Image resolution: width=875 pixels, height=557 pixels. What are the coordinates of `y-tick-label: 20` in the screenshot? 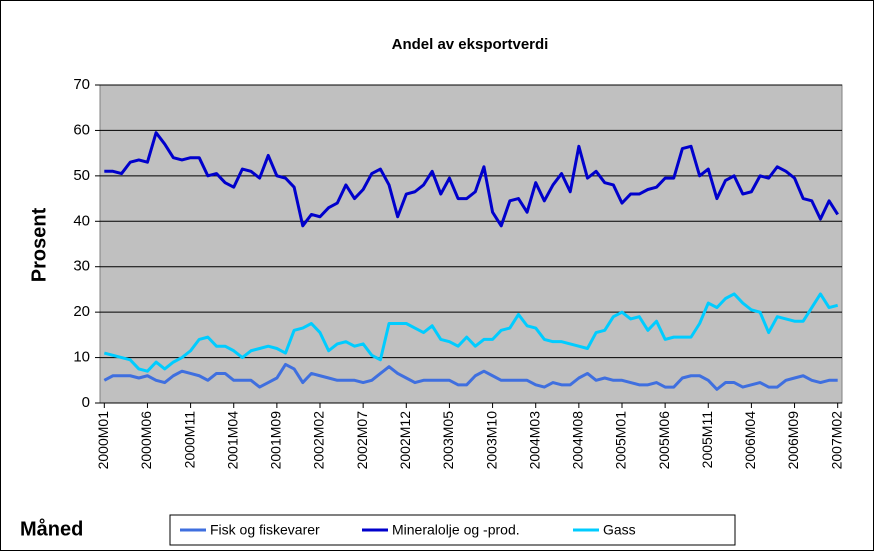 It's located at (81, 311).